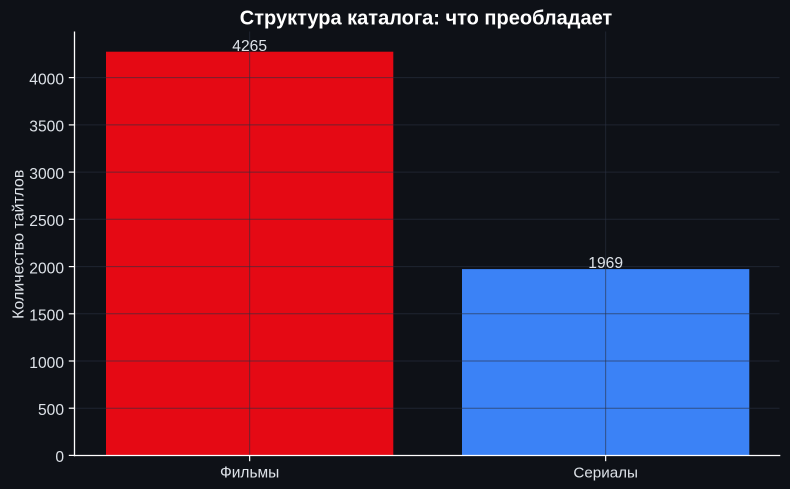 This screenshot has width=790, height=489. I want to click on svg-text: 4000, so click(46, 79).